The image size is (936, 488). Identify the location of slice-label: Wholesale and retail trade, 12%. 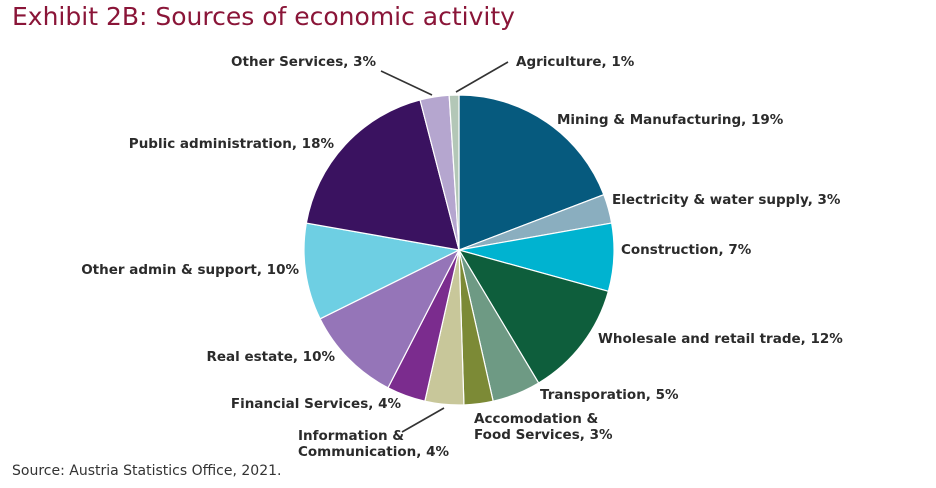
(720, 339).